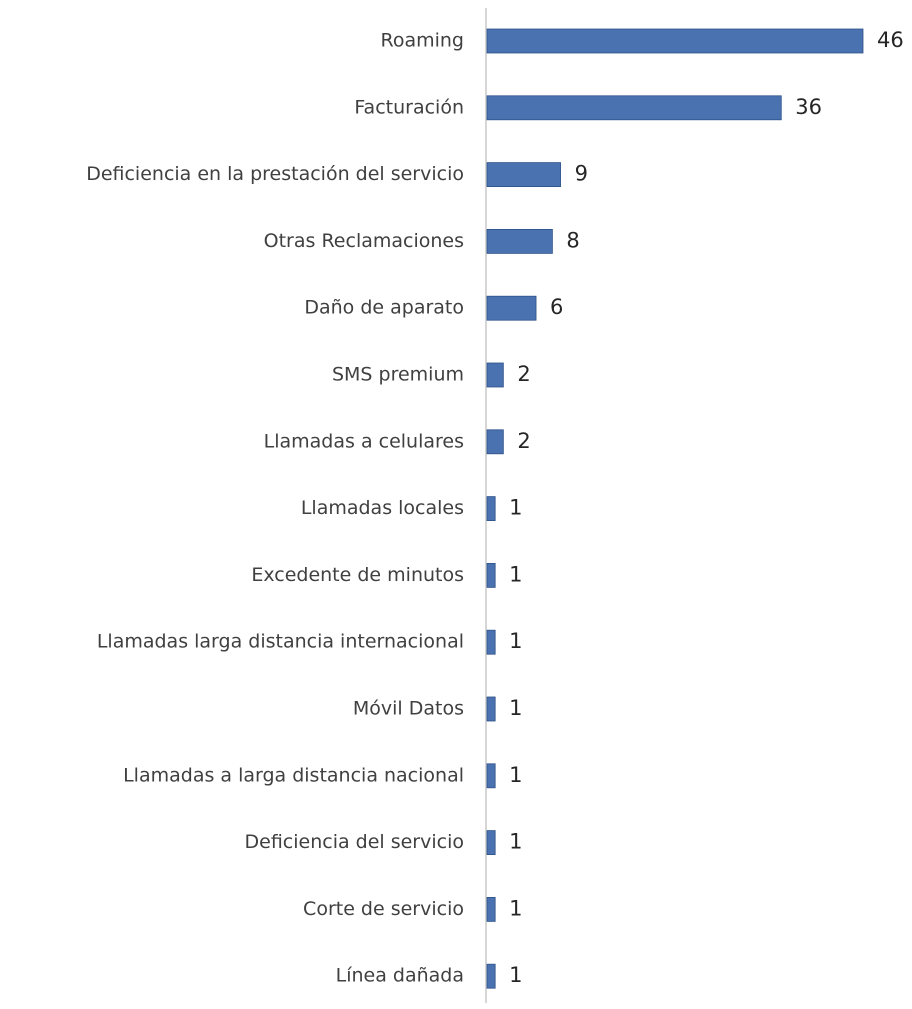 The image size is (912, 1009). Describe the element at coordinates (398, 375) in the screenshot. I see `category-label: SMS premium` at that location.